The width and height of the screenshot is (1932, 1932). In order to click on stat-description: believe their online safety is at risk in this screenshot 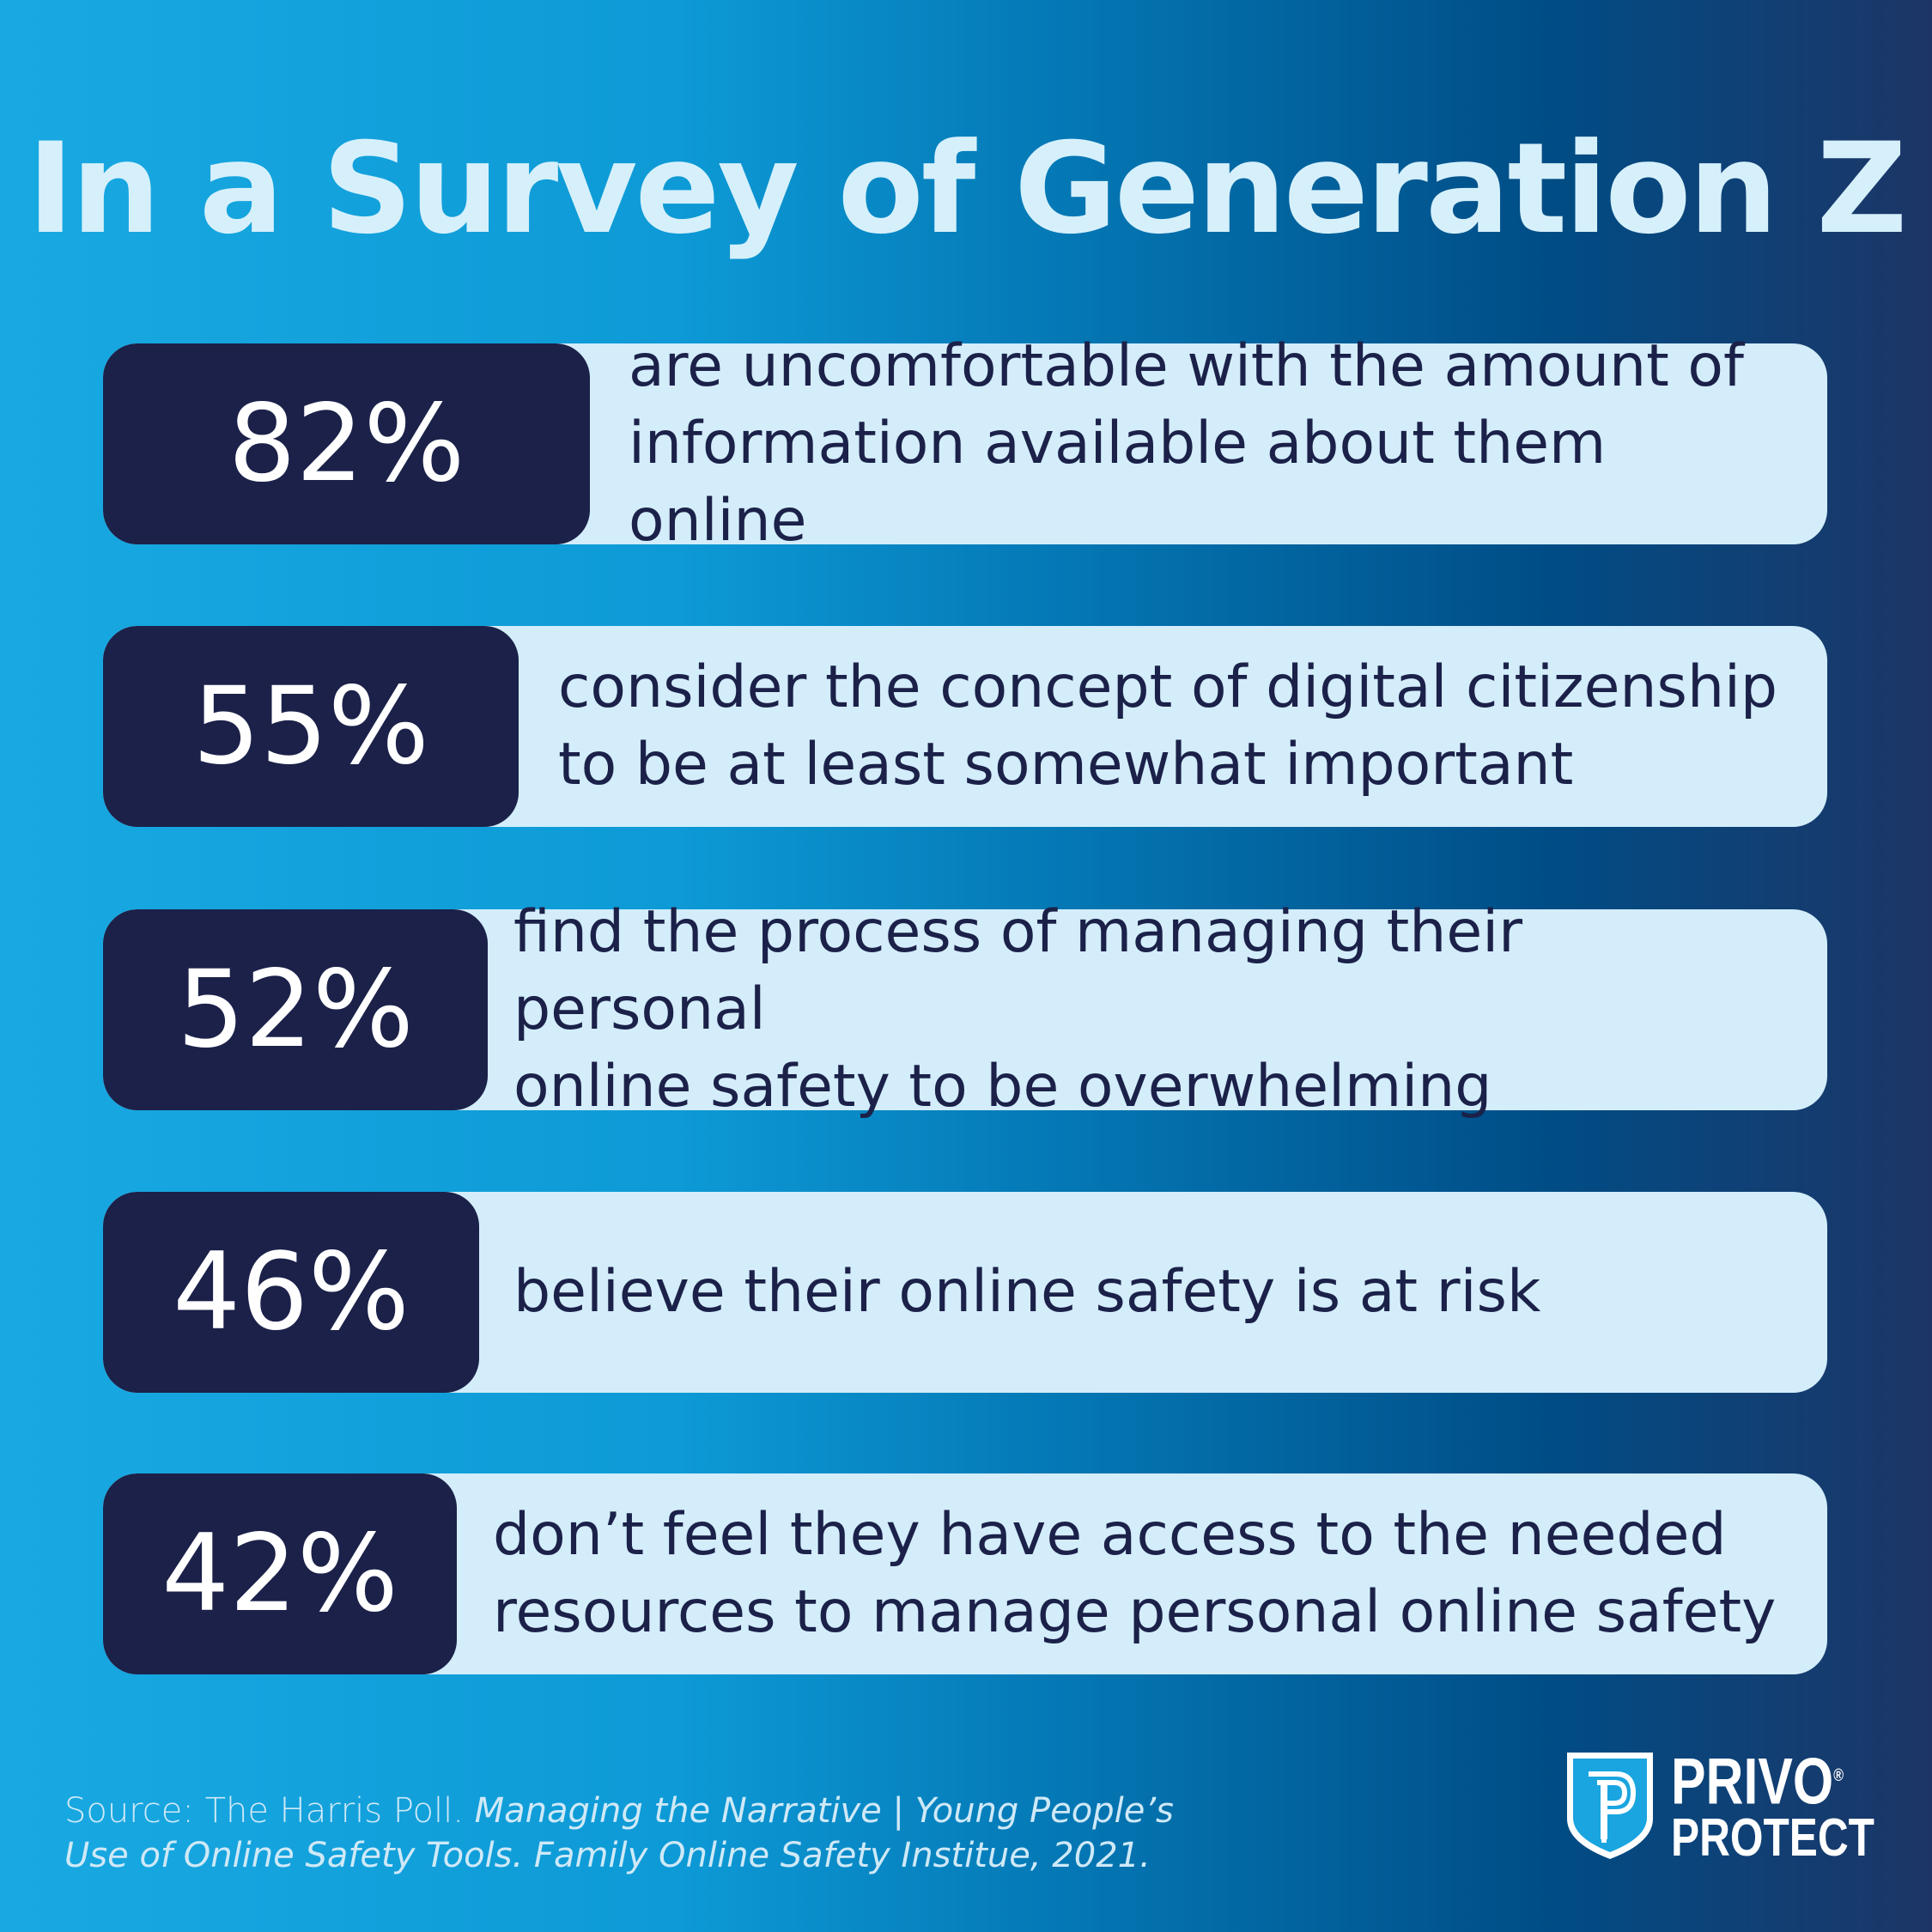, I will do `click(1153, 1292)`.